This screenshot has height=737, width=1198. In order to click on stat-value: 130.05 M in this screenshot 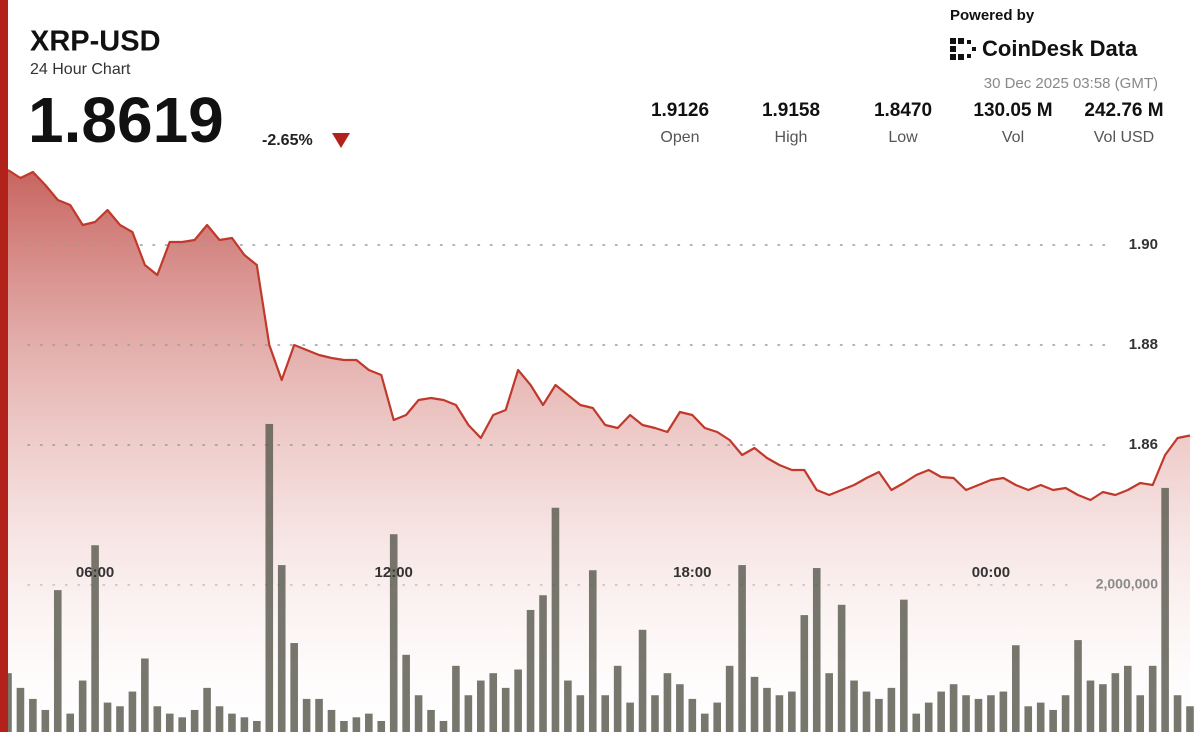, I will do `click(1012, 110)`.